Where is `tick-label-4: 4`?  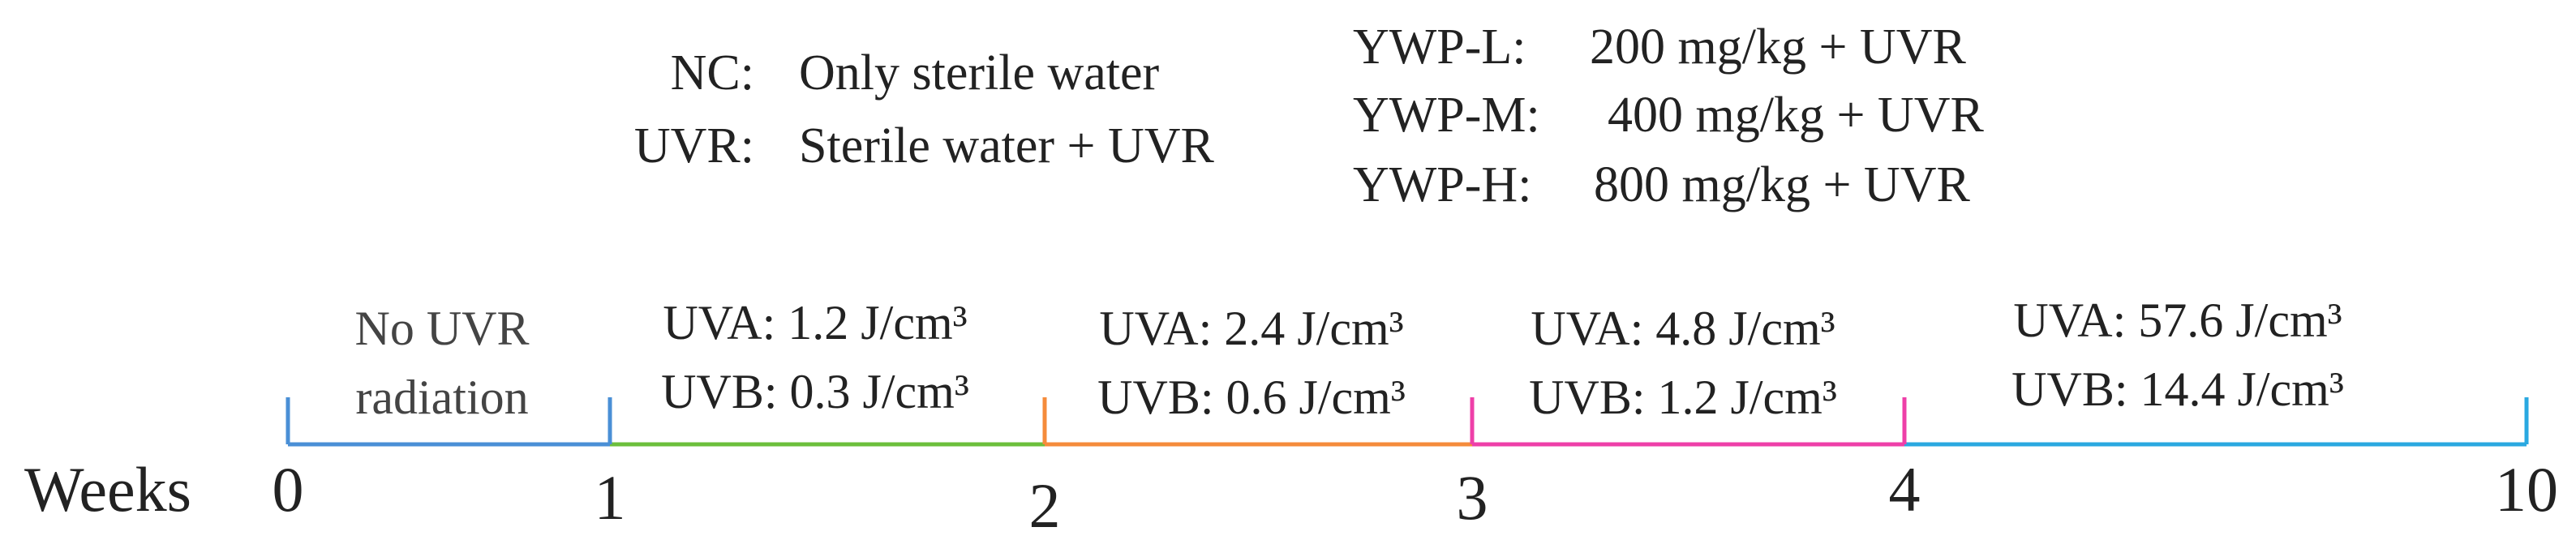 tick-label-4: 4 is located at coordinates (1905, 490).